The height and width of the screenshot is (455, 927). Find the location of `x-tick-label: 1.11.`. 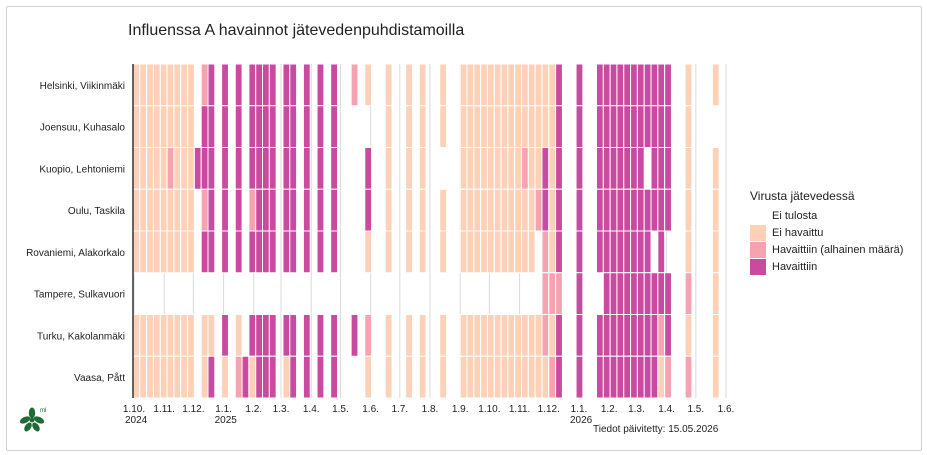

x-tick-label: 1.11. is located at coordinates (164, 409).